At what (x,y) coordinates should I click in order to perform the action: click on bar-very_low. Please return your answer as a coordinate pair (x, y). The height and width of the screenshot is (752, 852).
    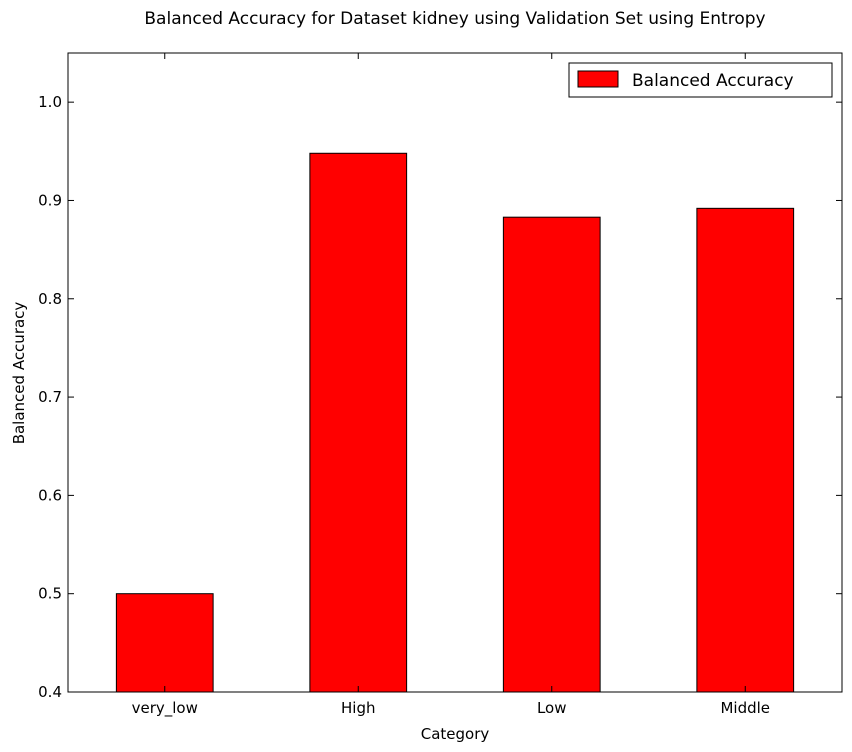
    Looking at the image, I should click on (164, 643).